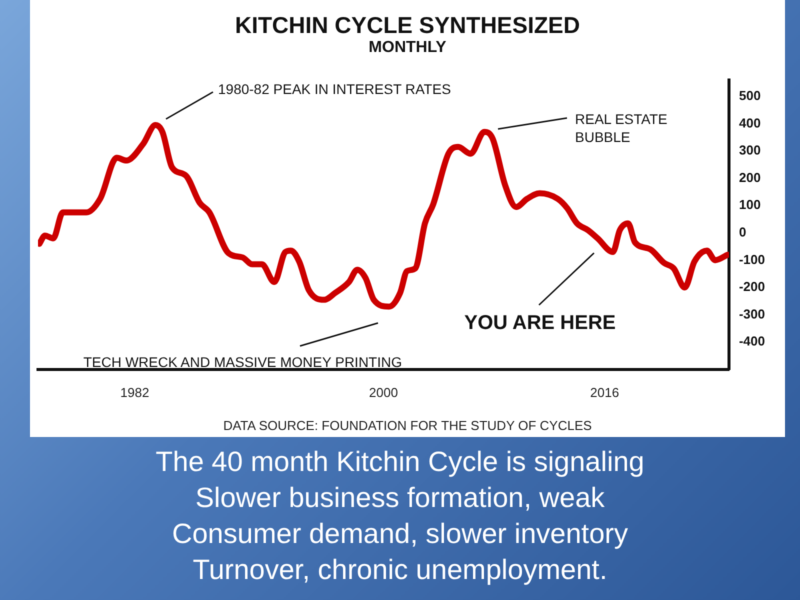 The image size is (800, 600). Describe the element at coordinates (605, 392) in the screenshot. I see `x-tick-label: 2016` at that location.